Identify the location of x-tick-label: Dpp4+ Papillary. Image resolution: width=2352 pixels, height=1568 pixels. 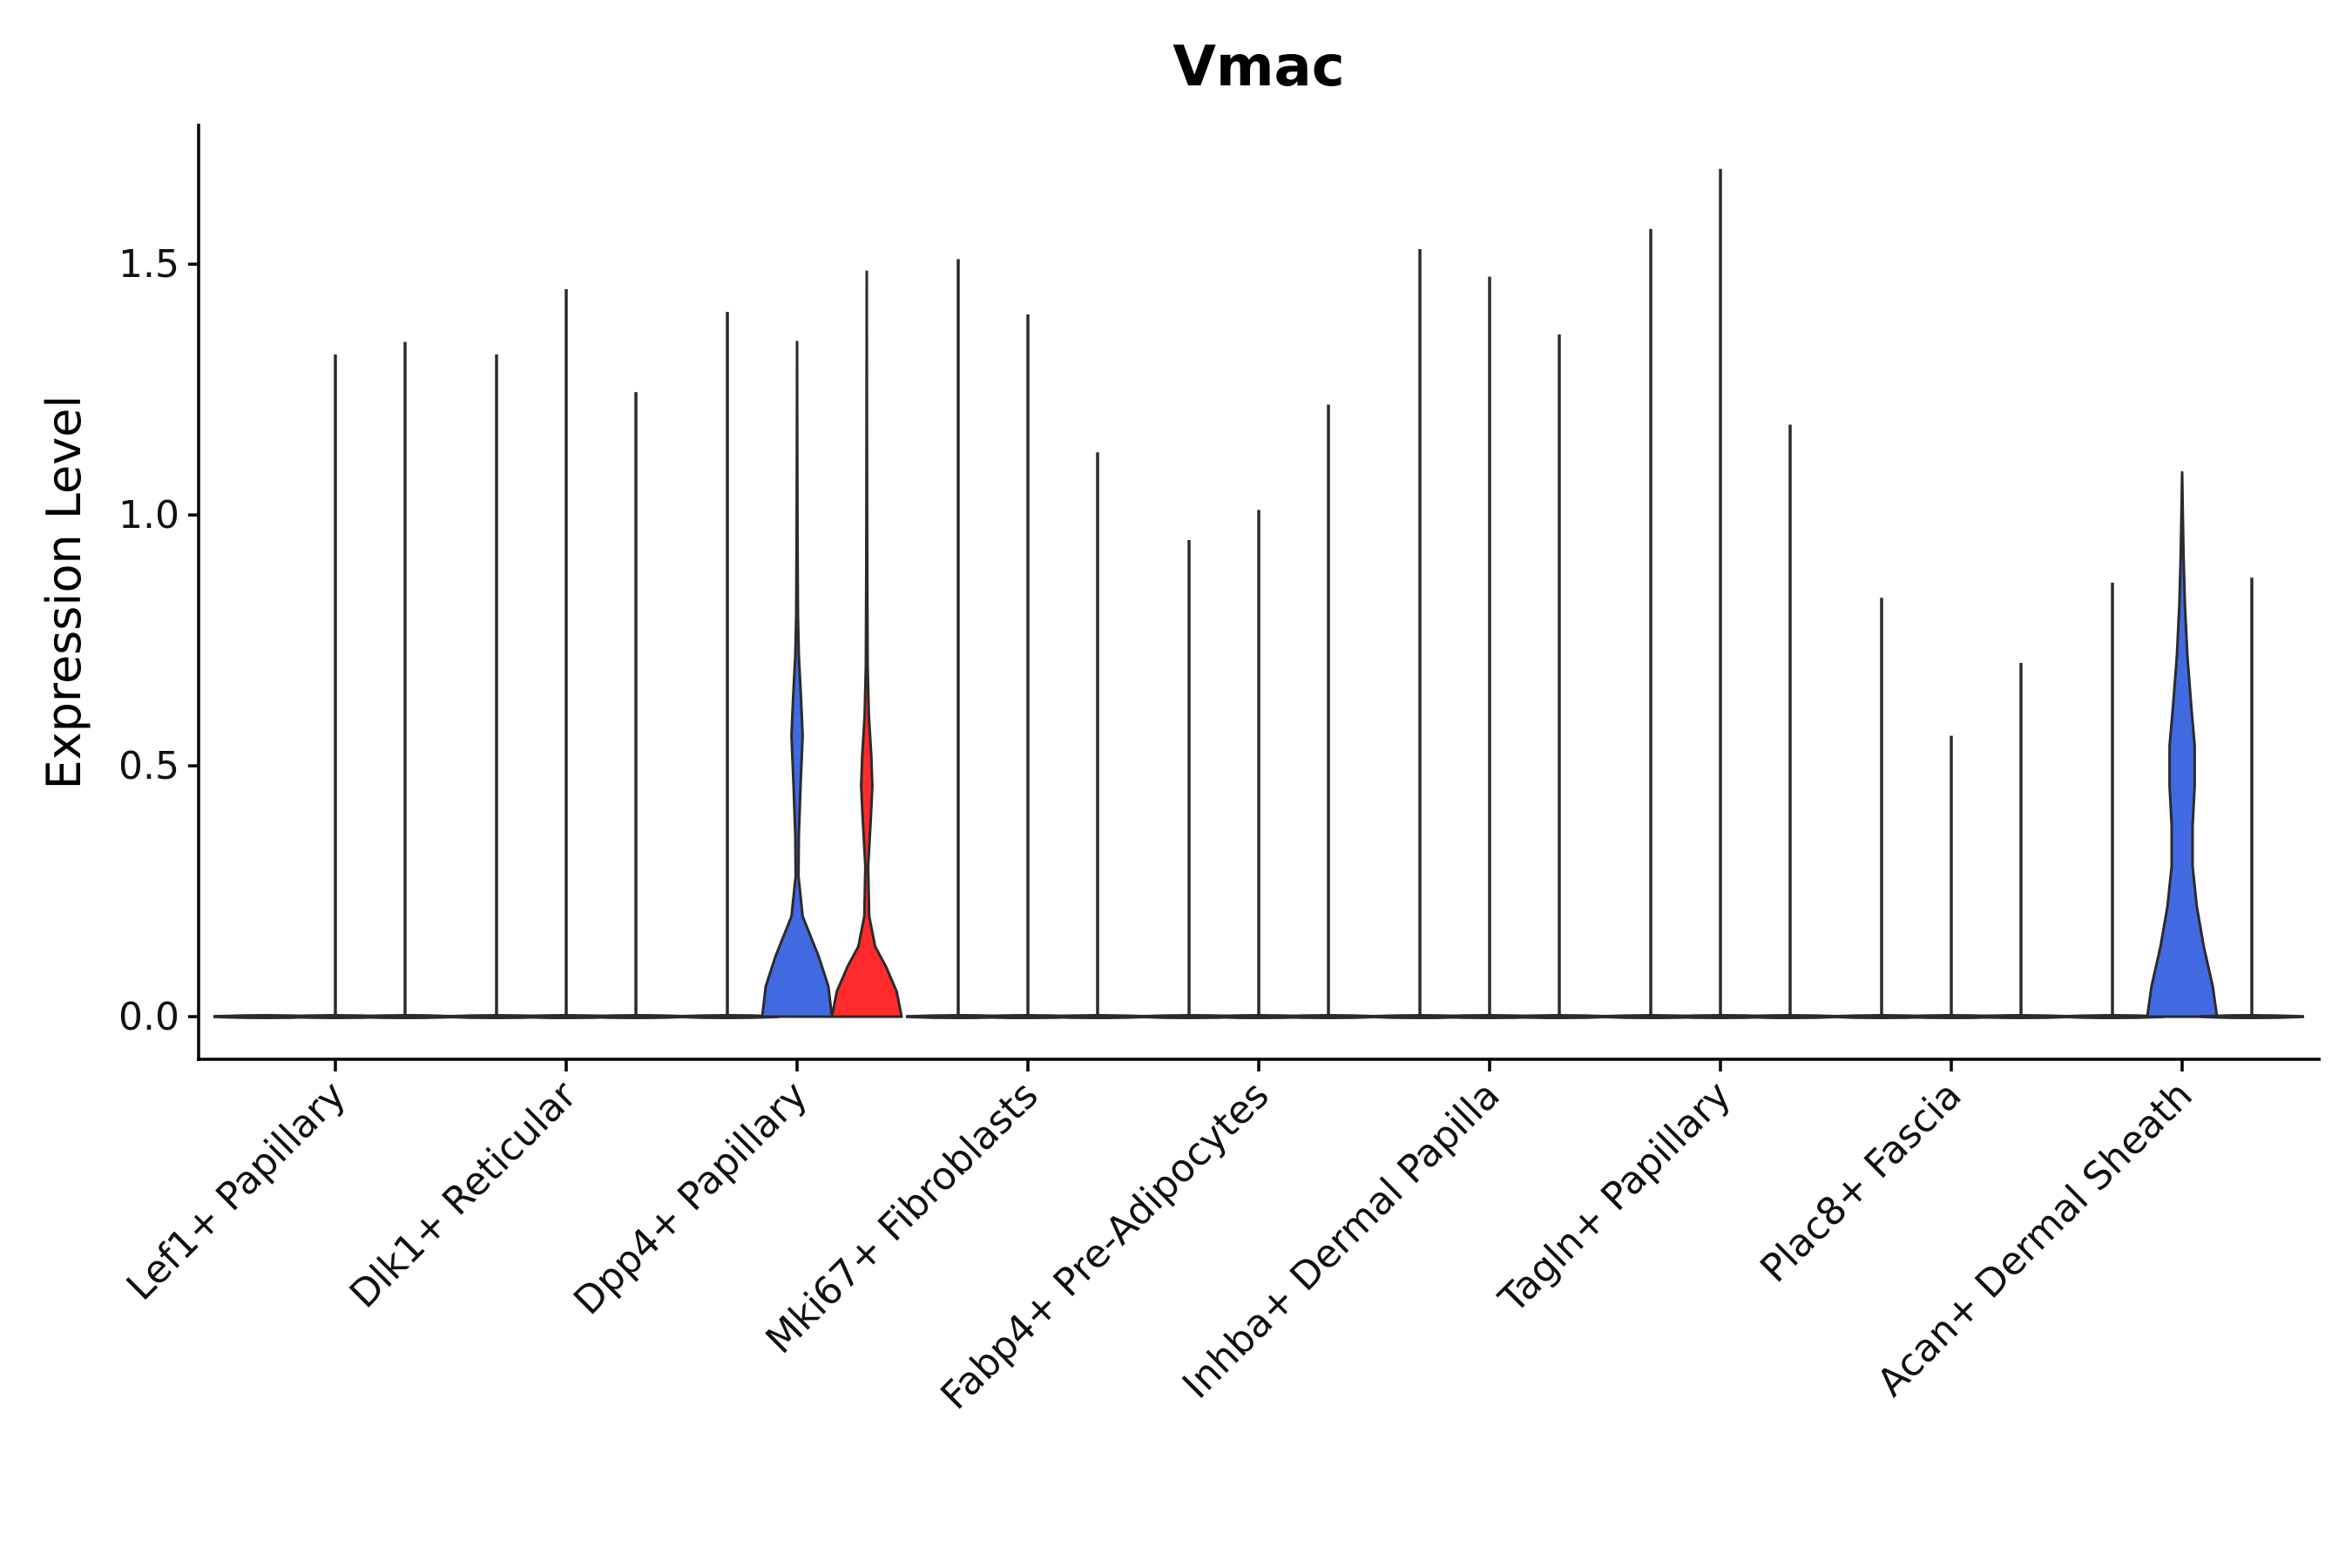
(690, 1198).